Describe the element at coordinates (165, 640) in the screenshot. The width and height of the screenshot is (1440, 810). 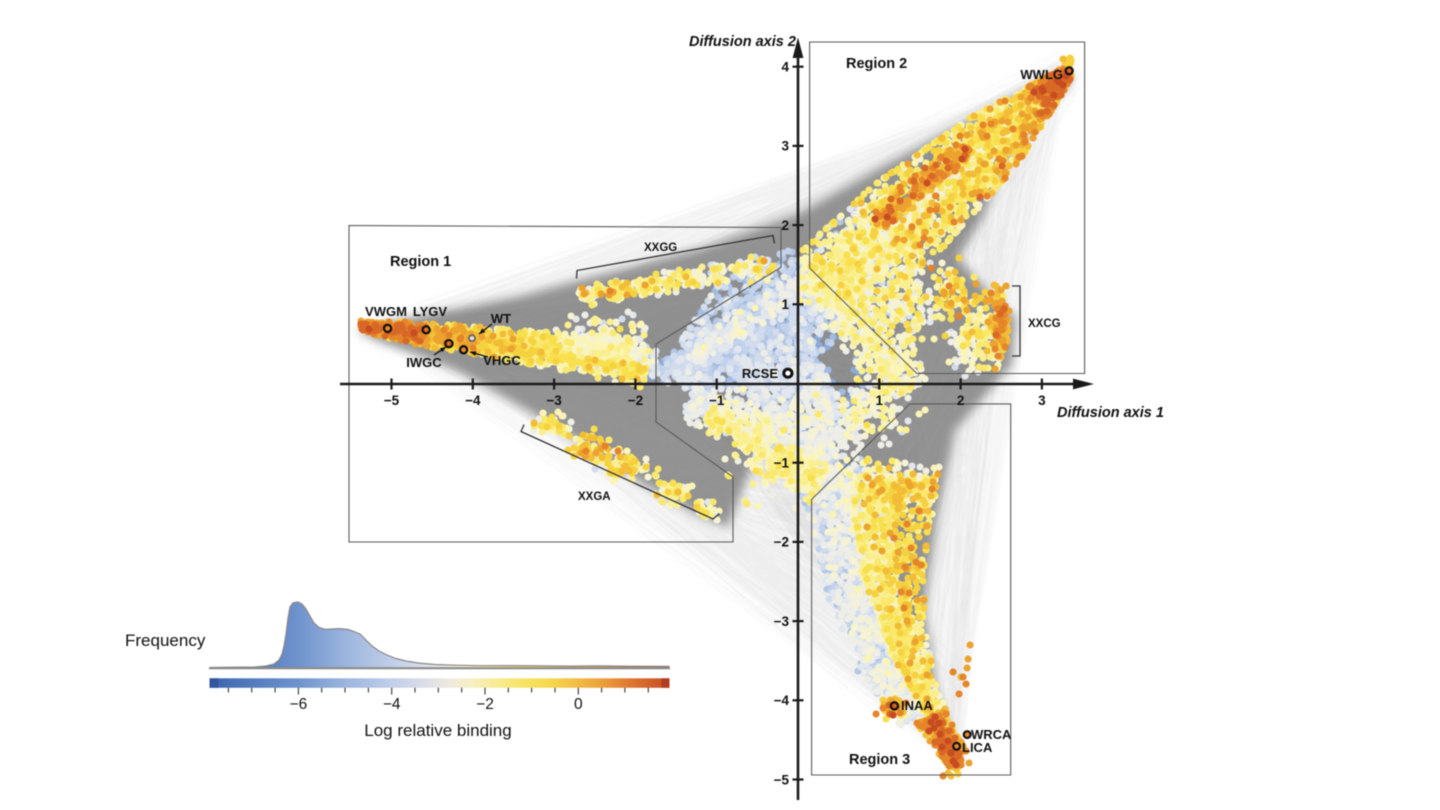
I see `svg-text: Frequency` at that location.